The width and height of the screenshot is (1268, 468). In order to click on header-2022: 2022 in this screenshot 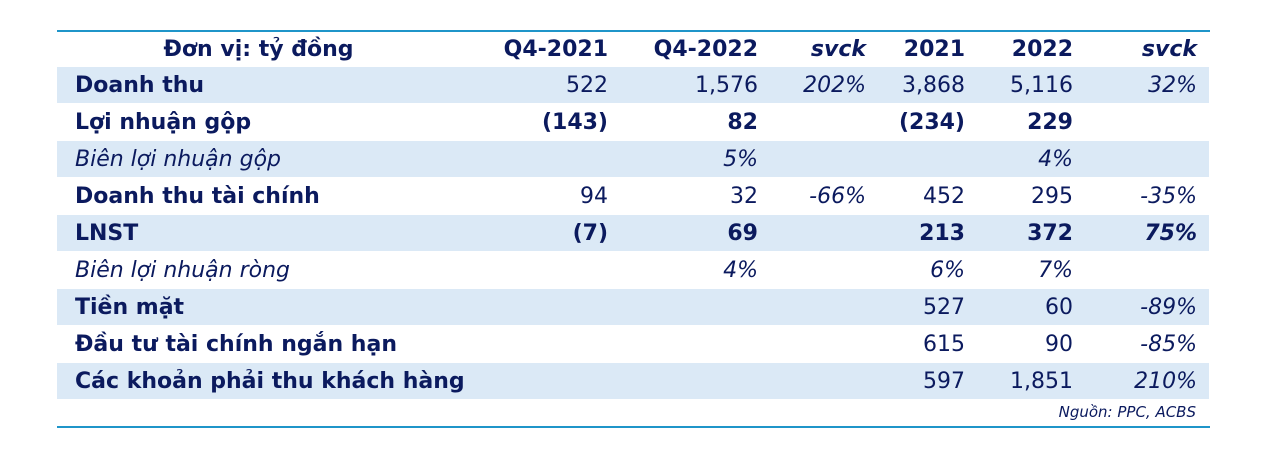, I will do `click(1031, 49)`.